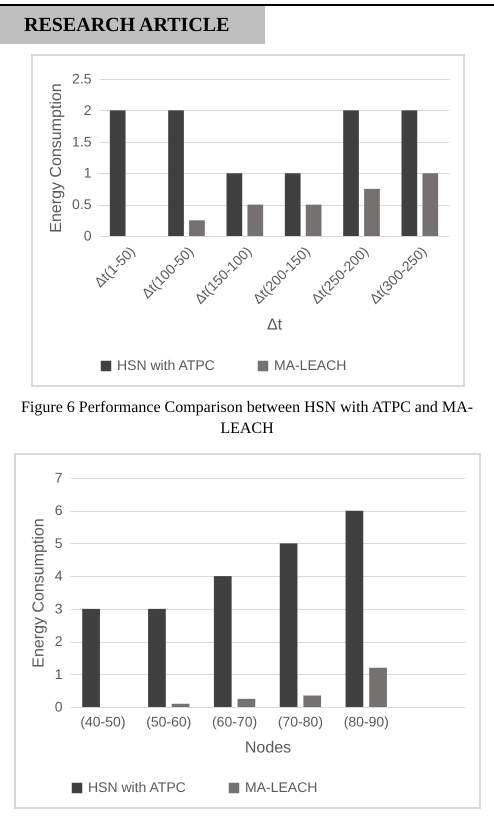  Describe the element at coordinates (300, 722) in the screenshot. I see `x-tick-label: (70-80)` at that location.